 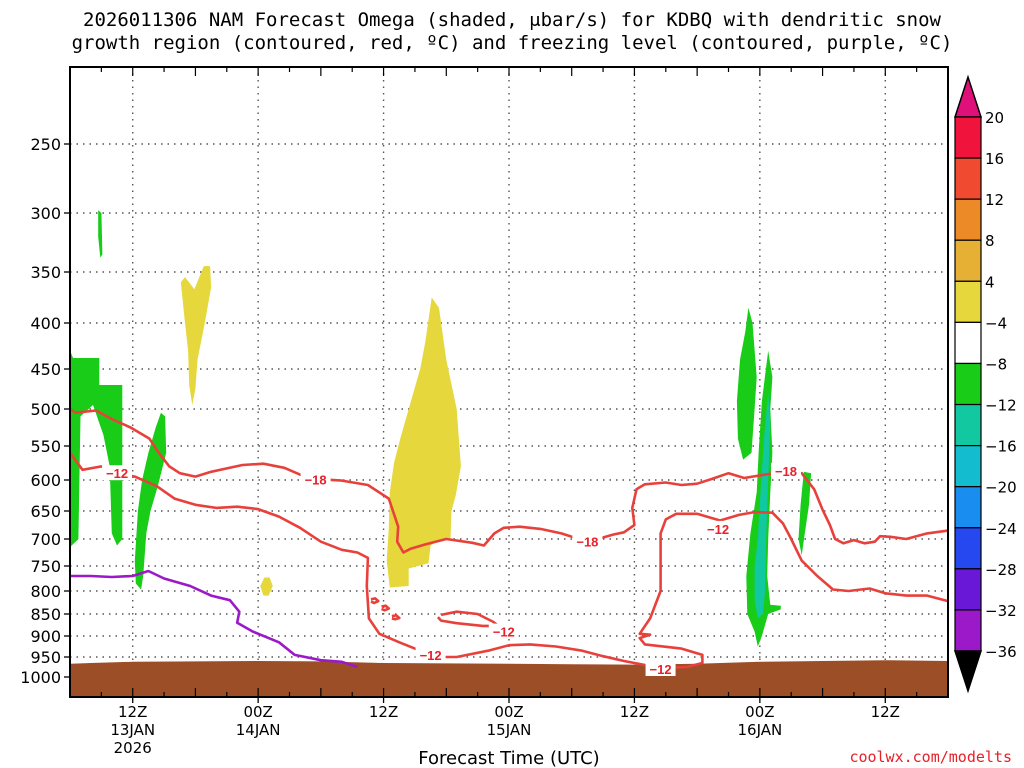 What do you see at coordinates (1001, 447) in the screenshot?
I see `colorbar-label-9: −16` at bounding box center [1001, 447].